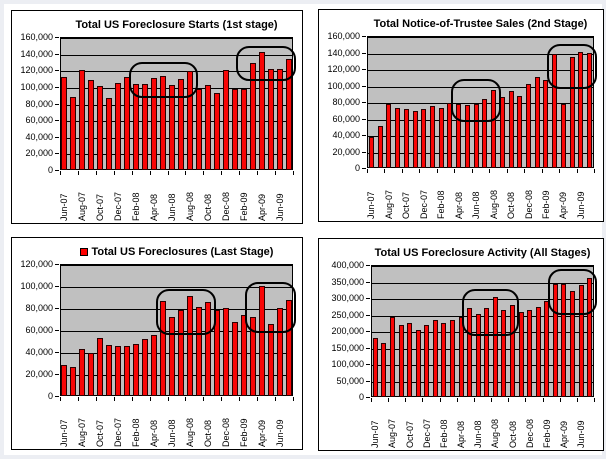 The height and width of the screenshot is (459, 606). I want to click on y-axis-tick-label: 50,000, so click(350, 381).